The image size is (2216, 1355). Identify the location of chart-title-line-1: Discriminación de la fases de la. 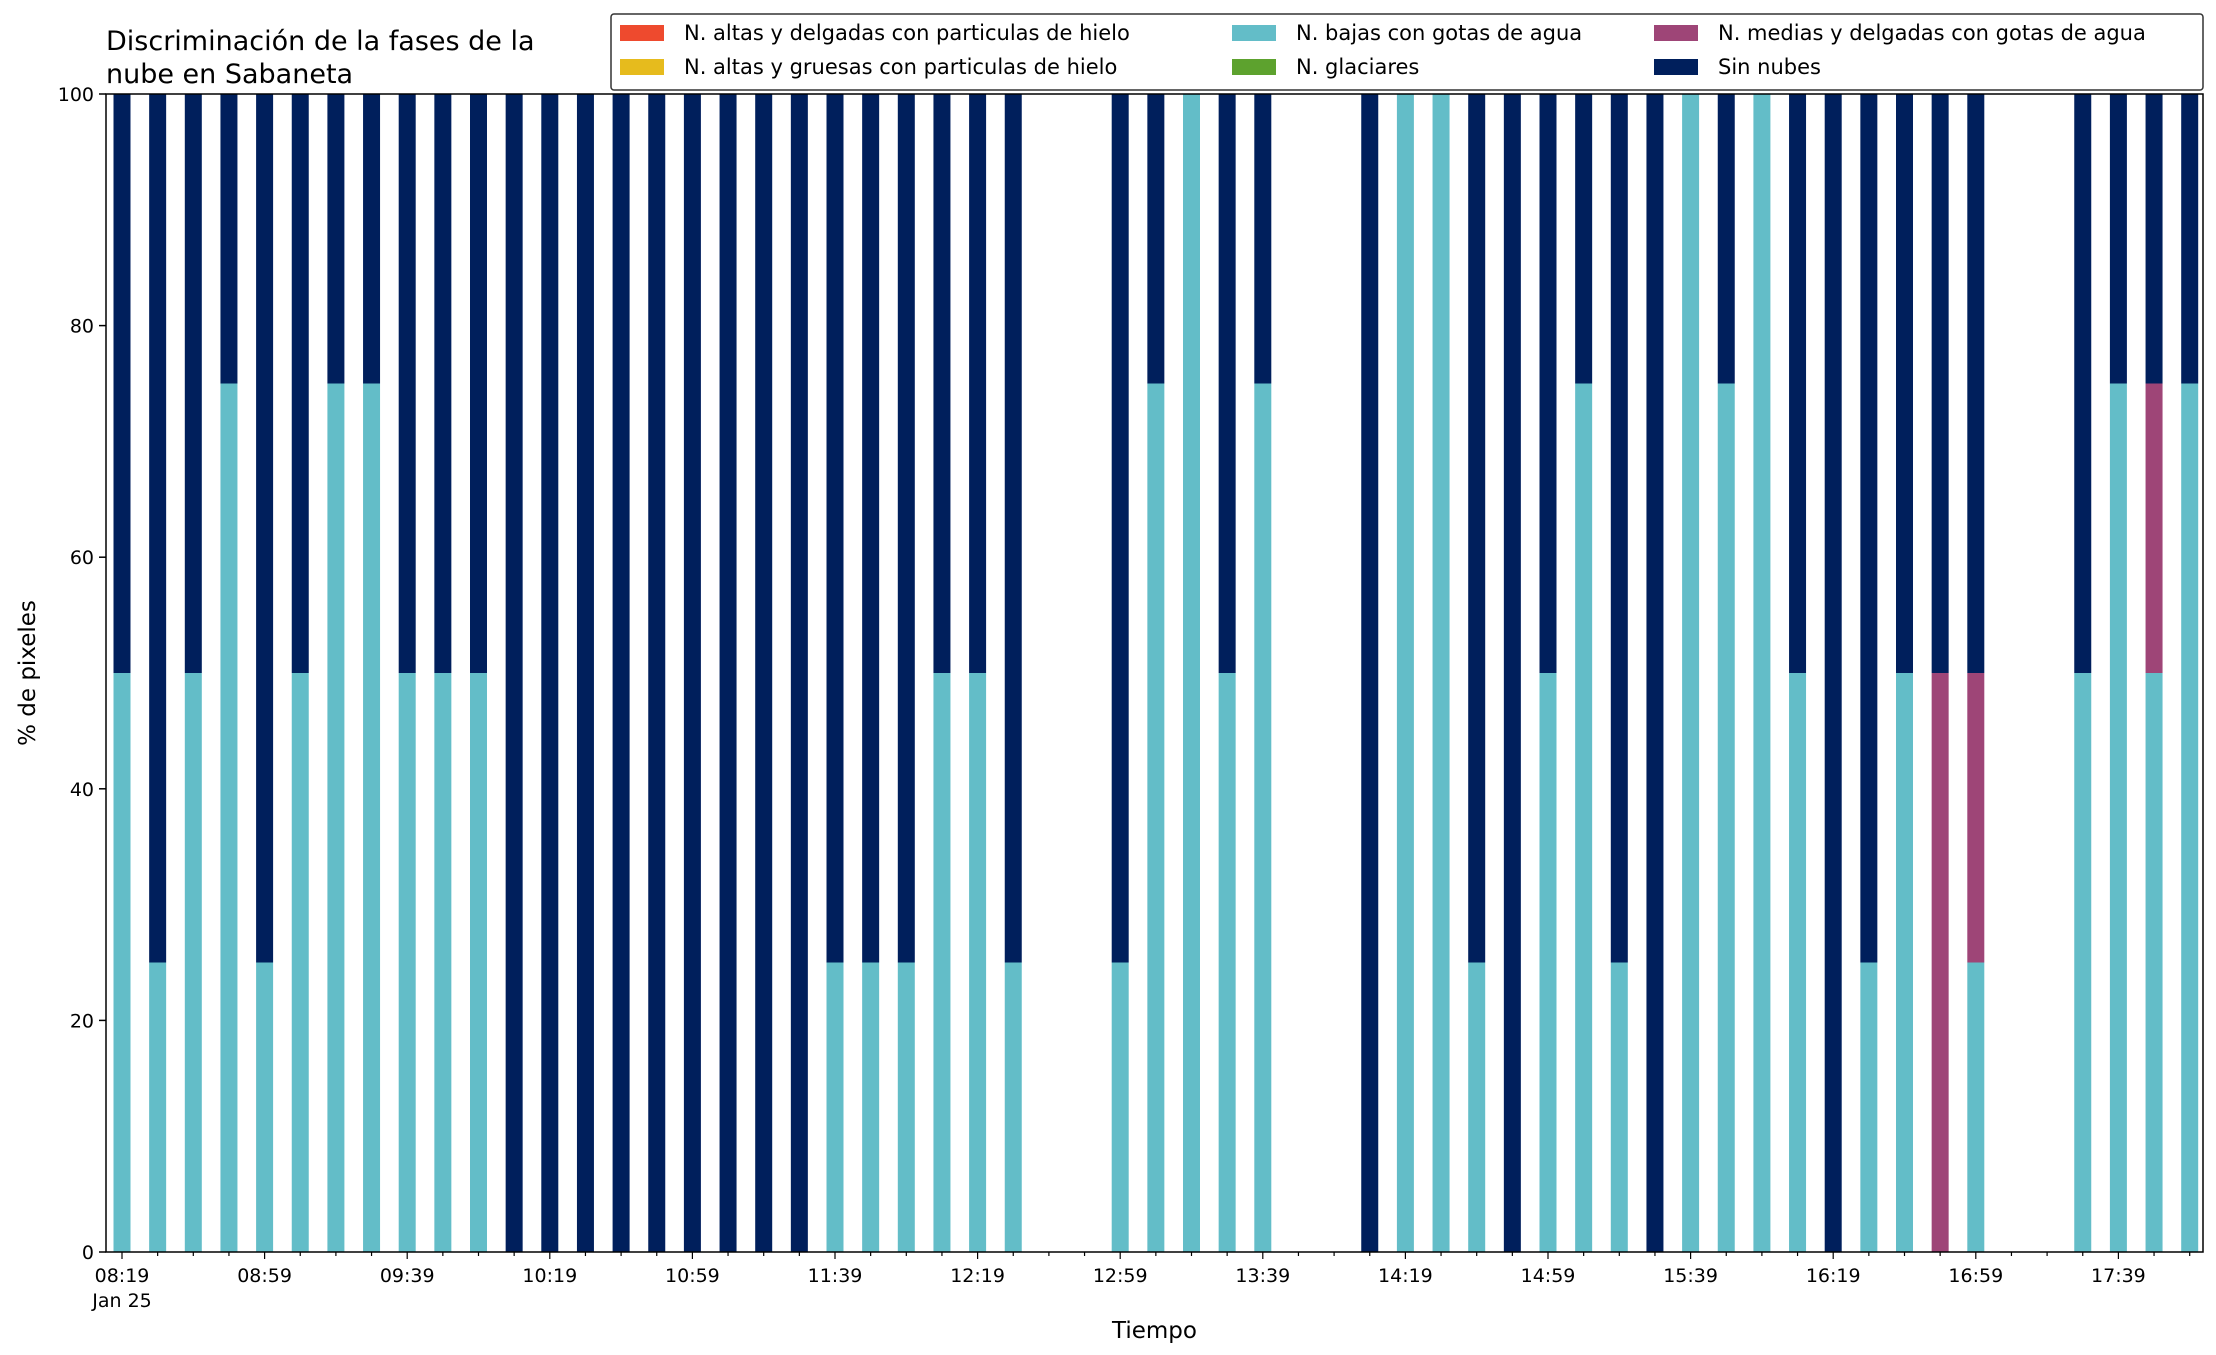
(320, 41).